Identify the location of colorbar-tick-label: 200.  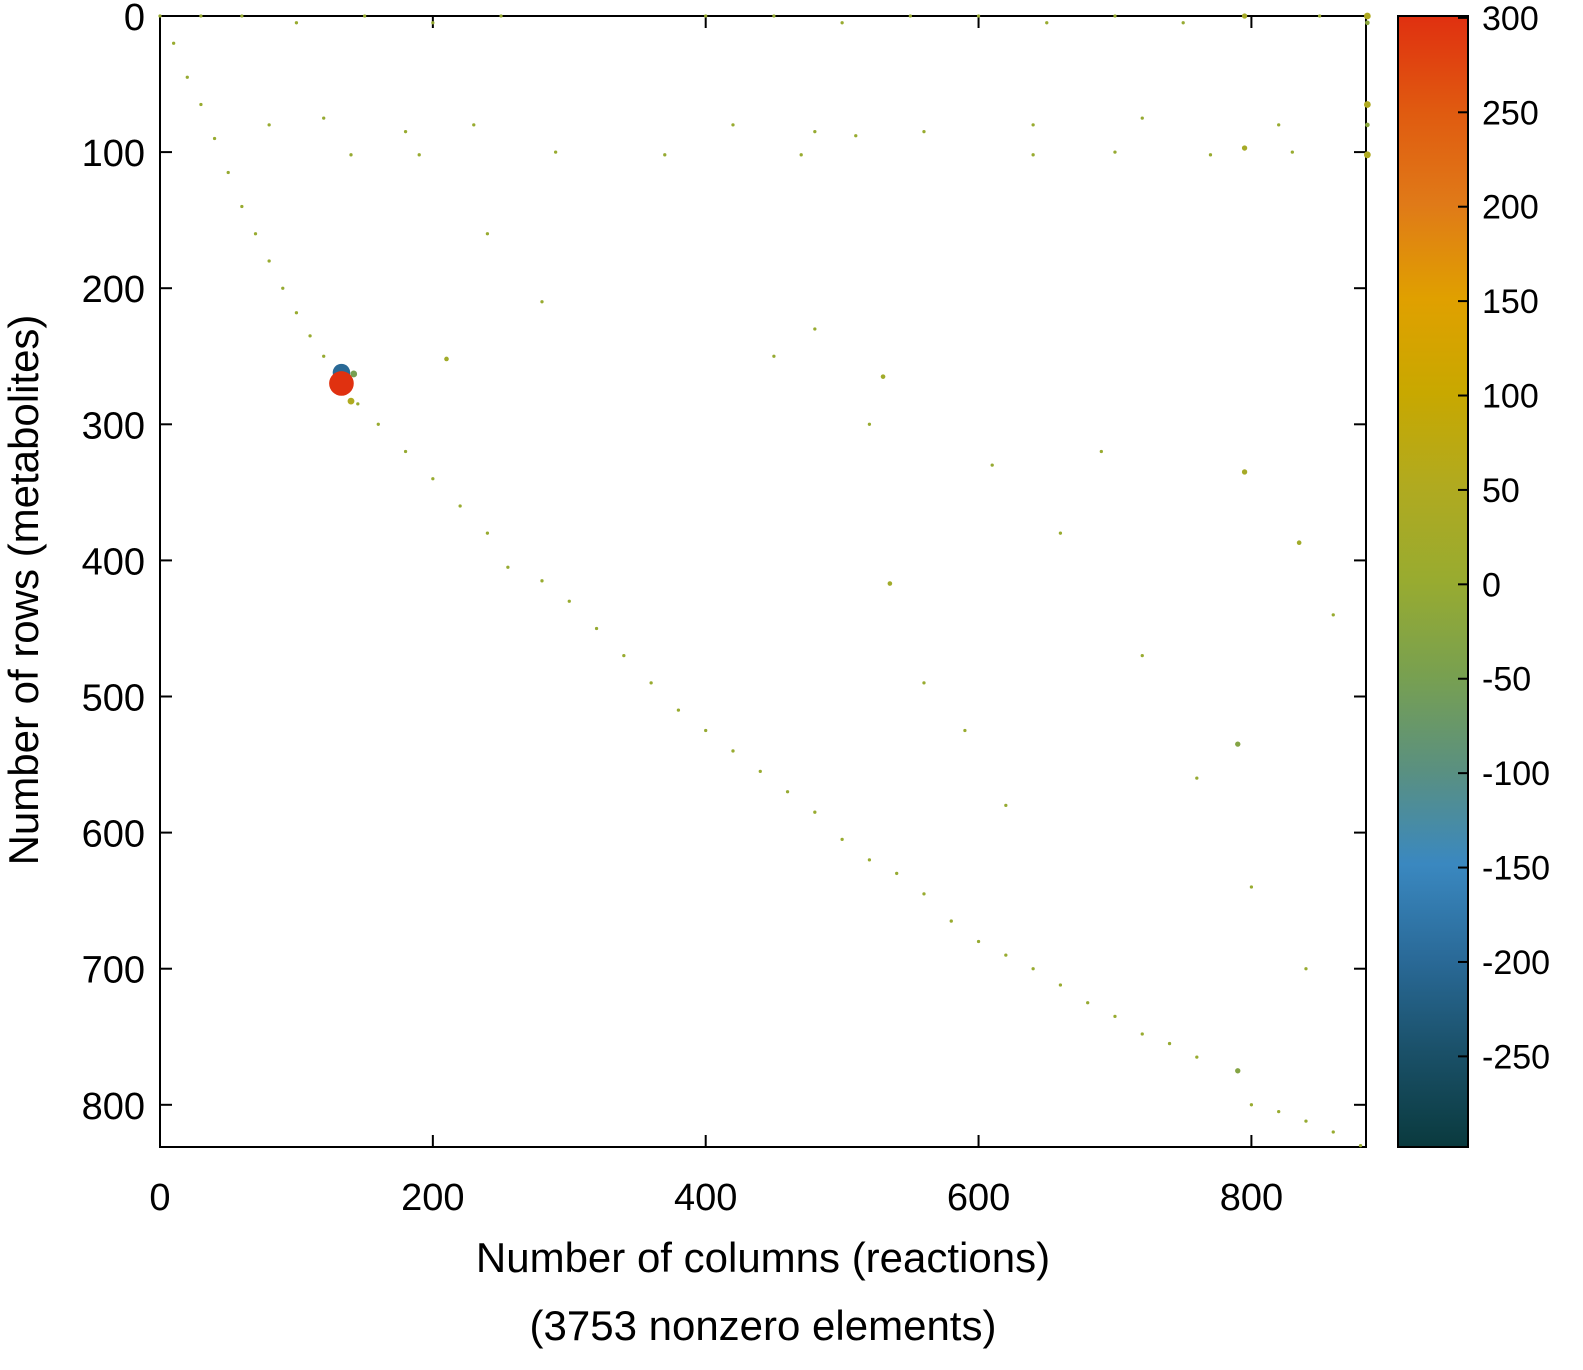
(1510, 208).